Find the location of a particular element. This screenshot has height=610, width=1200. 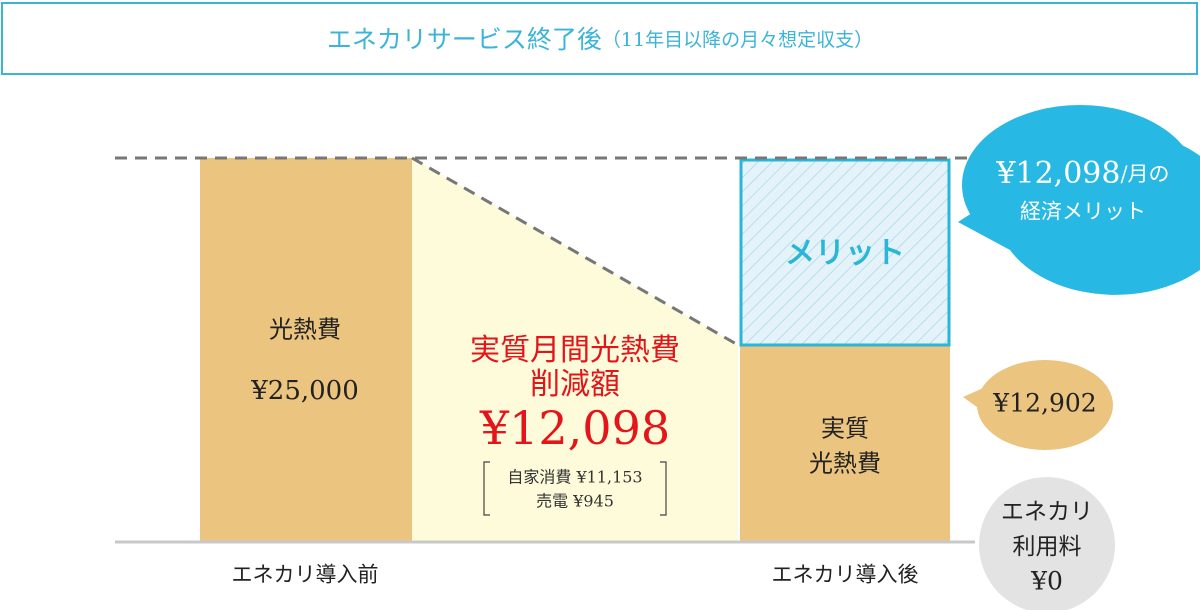

net-cost: ¥12,902 is located at coordinates (1044, 403).